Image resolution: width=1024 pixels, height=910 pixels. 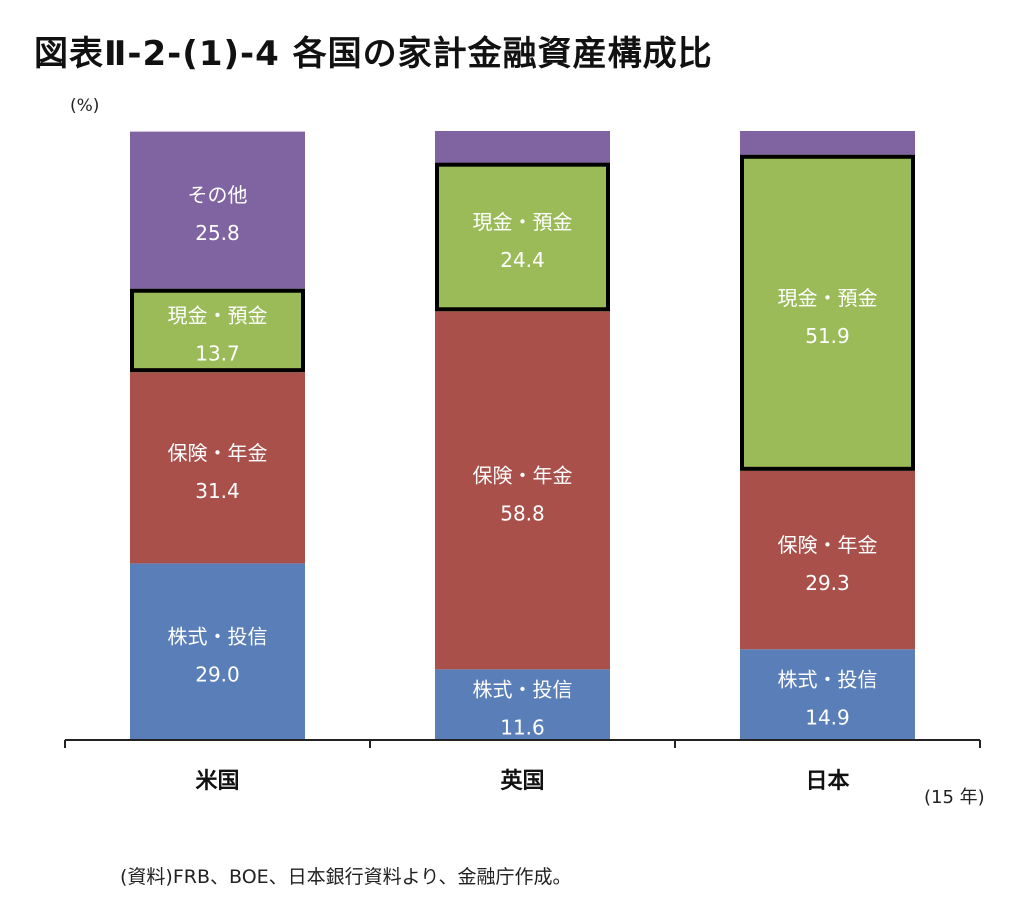 I want to click on chart-title: 図表Ⅱ-2-(1)-4 各国の家計金融資産構成比, so click(x=373, y=54).